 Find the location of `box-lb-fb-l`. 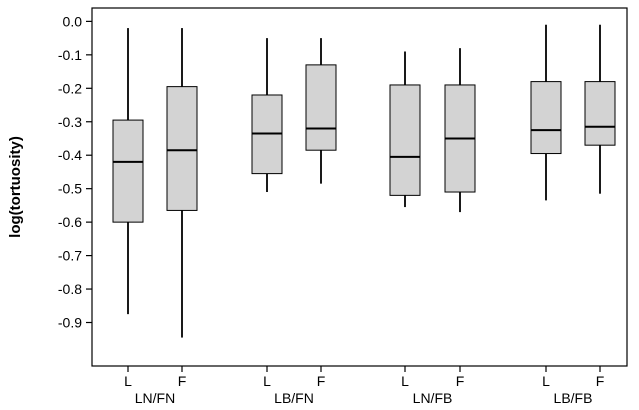

box-lb-fb-l is located at coordinates (546, 112).